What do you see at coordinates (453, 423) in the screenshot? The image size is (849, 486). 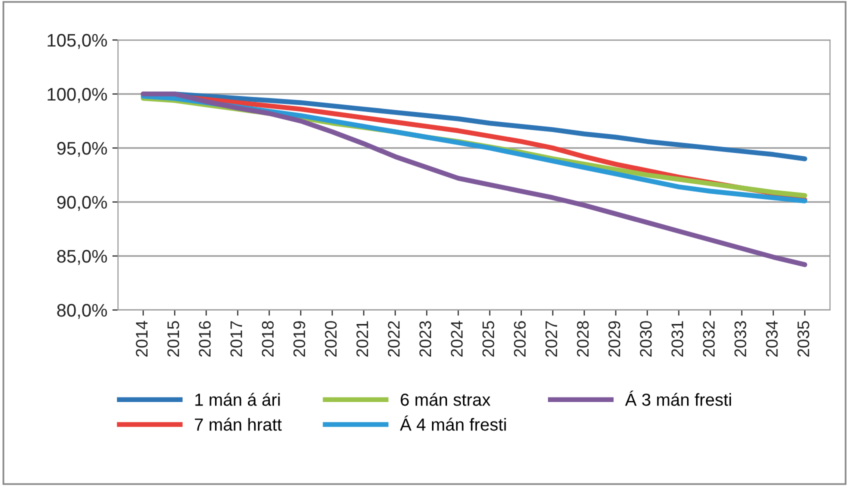 I see `legend-label: Á 4 mán fresti` at bounding box center [453, 423].